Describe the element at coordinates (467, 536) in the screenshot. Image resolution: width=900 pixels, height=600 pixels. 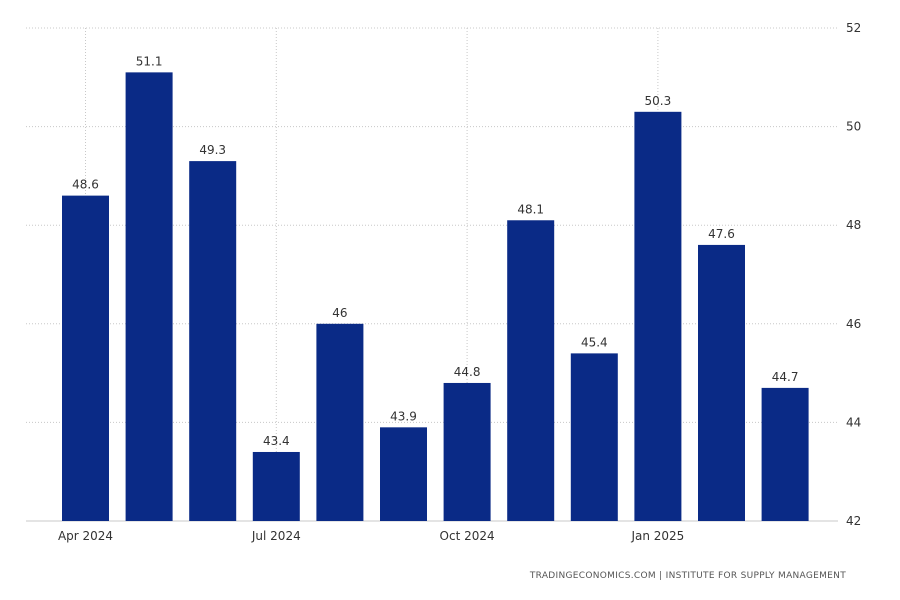
I see `x-tick-label: Oct 2024` at that location.